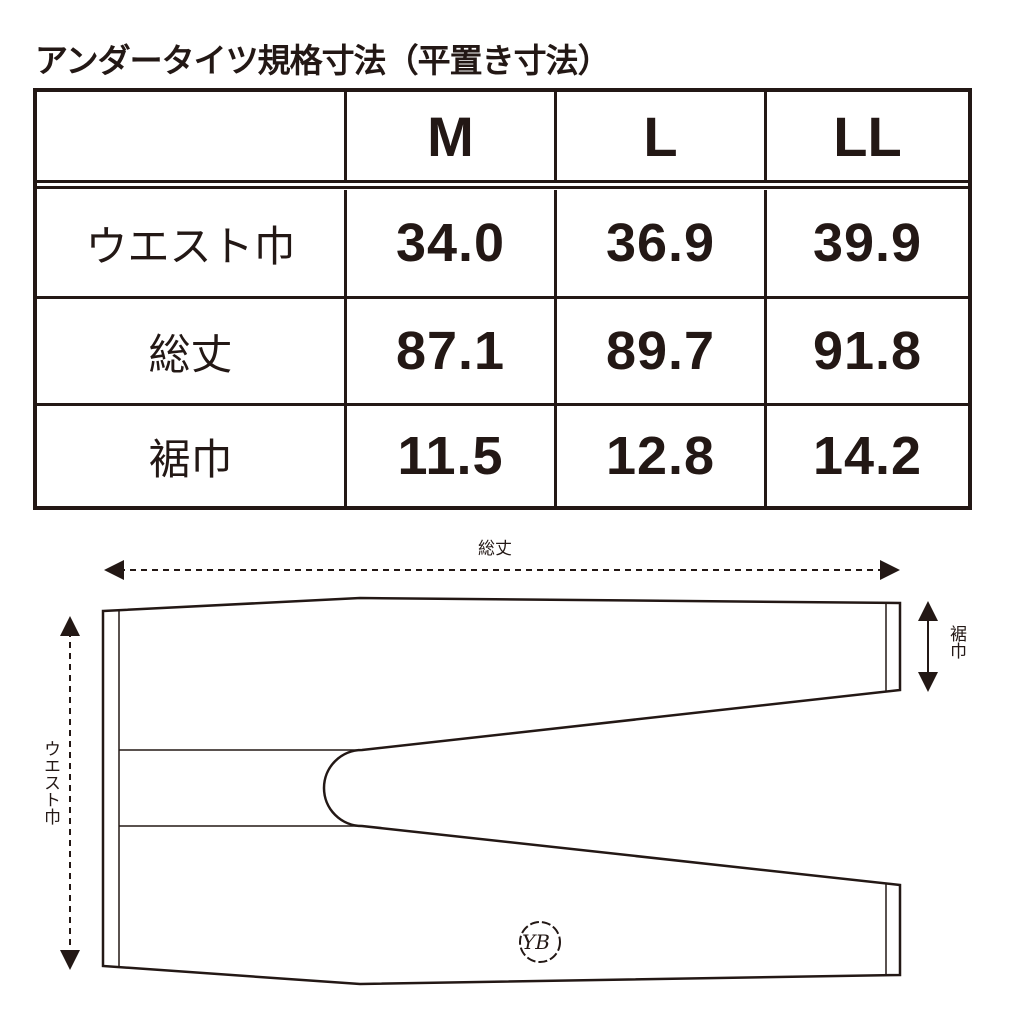 Image resolution: width=1016 pixels, height=1024 pixels. I want to click on table-row: ウエスト巾 34.0 36.9 39.9, so click(502, 244).